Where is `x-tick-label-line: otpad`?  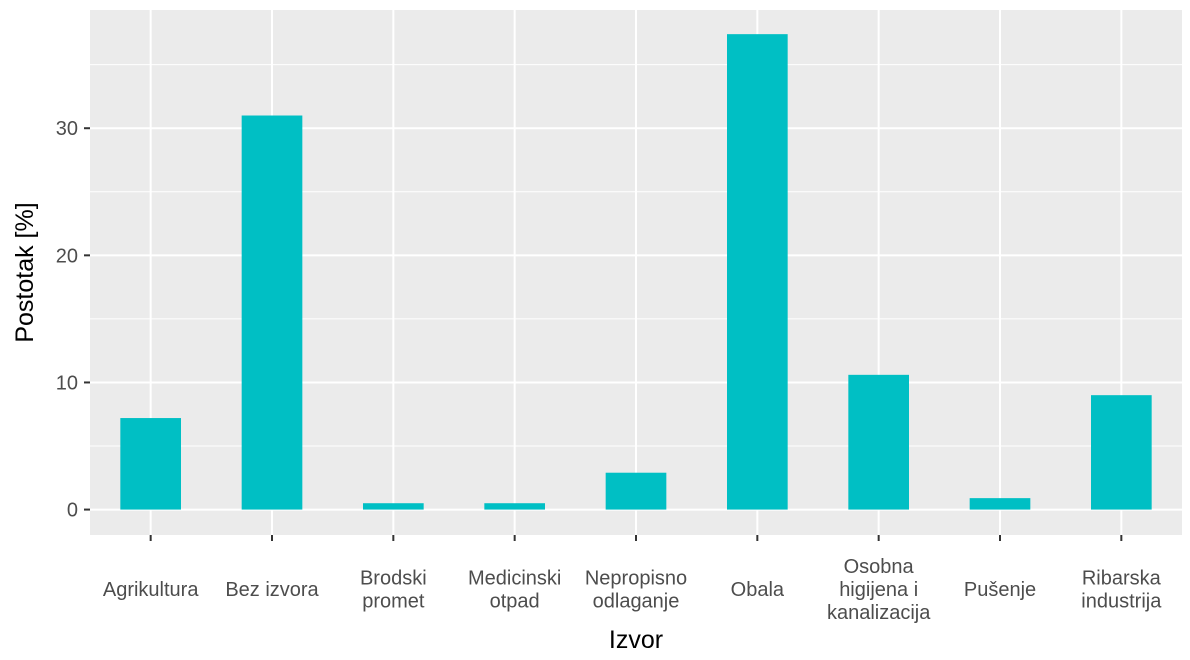
x-tick-label-line: otpad is located at coordinates (515, 602).